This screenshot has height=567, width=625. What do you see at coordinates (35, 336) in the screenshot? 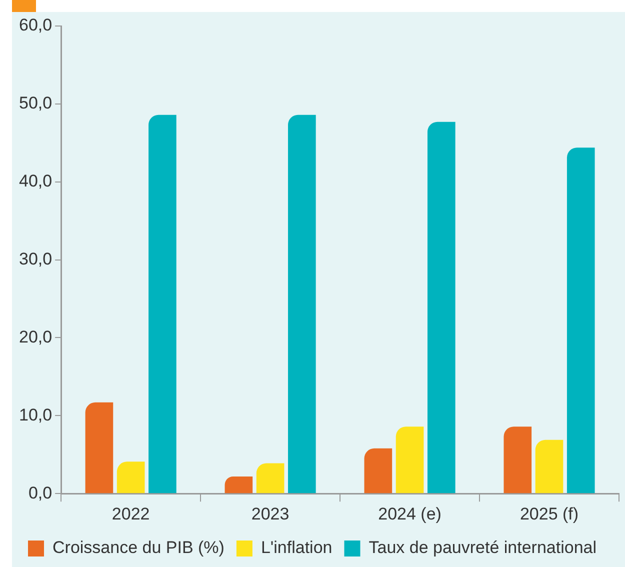
I see `y-tick-label: 20,0` at bounding box center [35, 336].